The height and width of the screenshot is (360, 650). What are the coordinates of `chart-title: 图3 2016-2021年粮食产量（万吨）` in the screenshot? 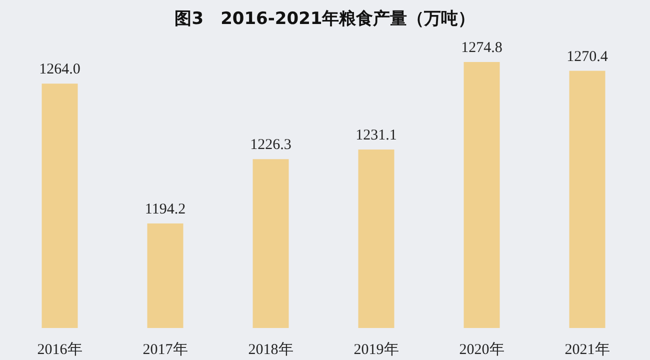 It's located at (325, 19).